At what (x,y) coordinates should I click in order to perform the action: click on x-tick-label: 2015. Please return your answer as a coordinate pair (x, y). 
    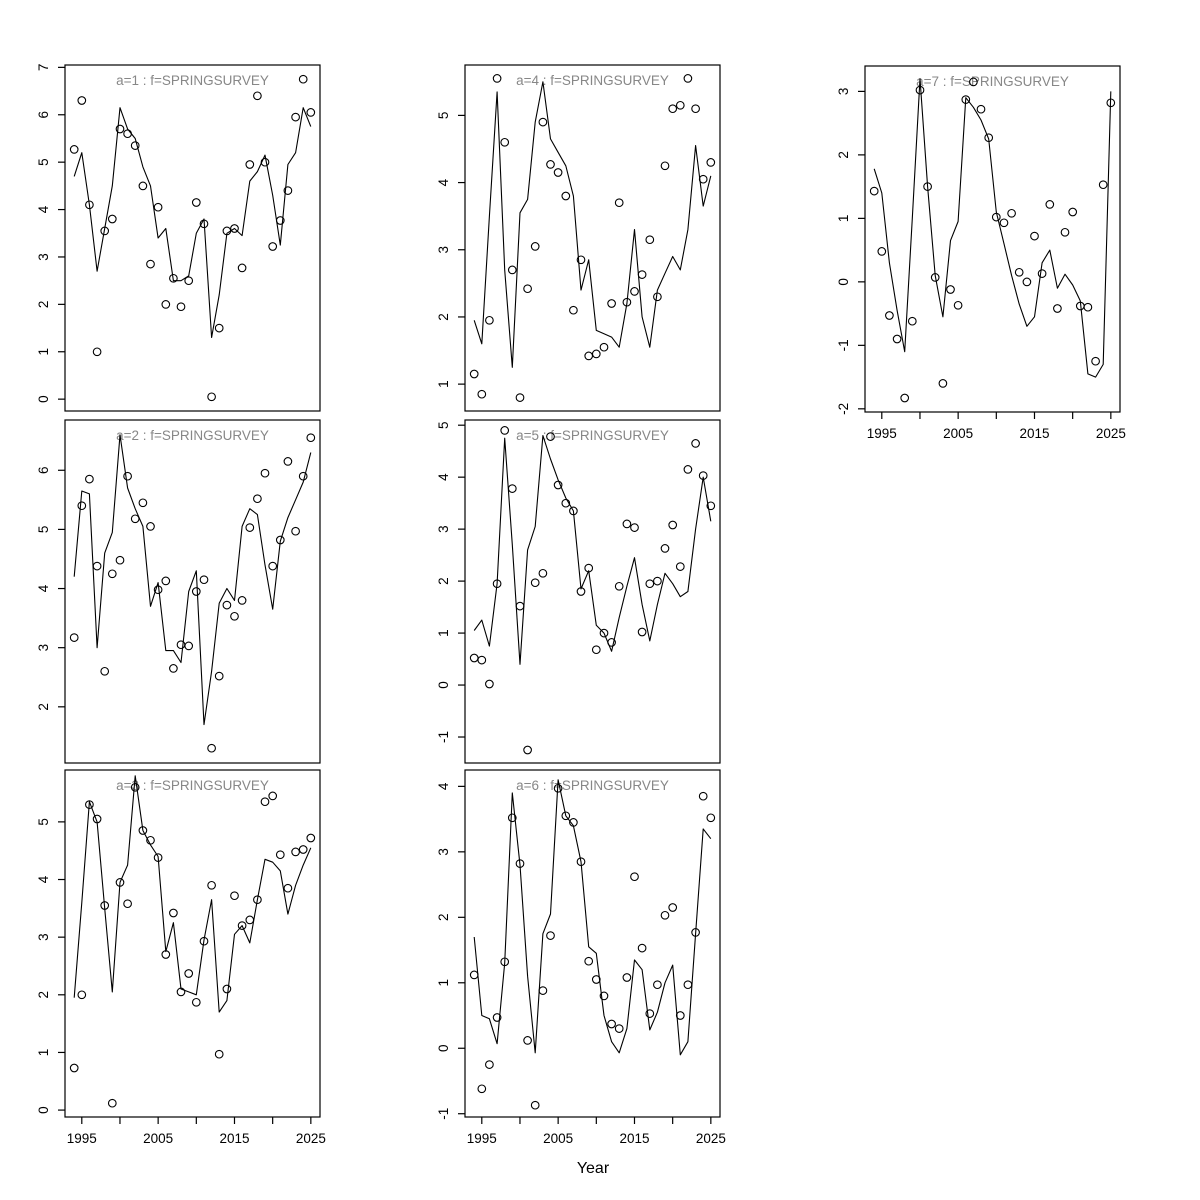
    Looking at the image, I should click on (234, 1138).